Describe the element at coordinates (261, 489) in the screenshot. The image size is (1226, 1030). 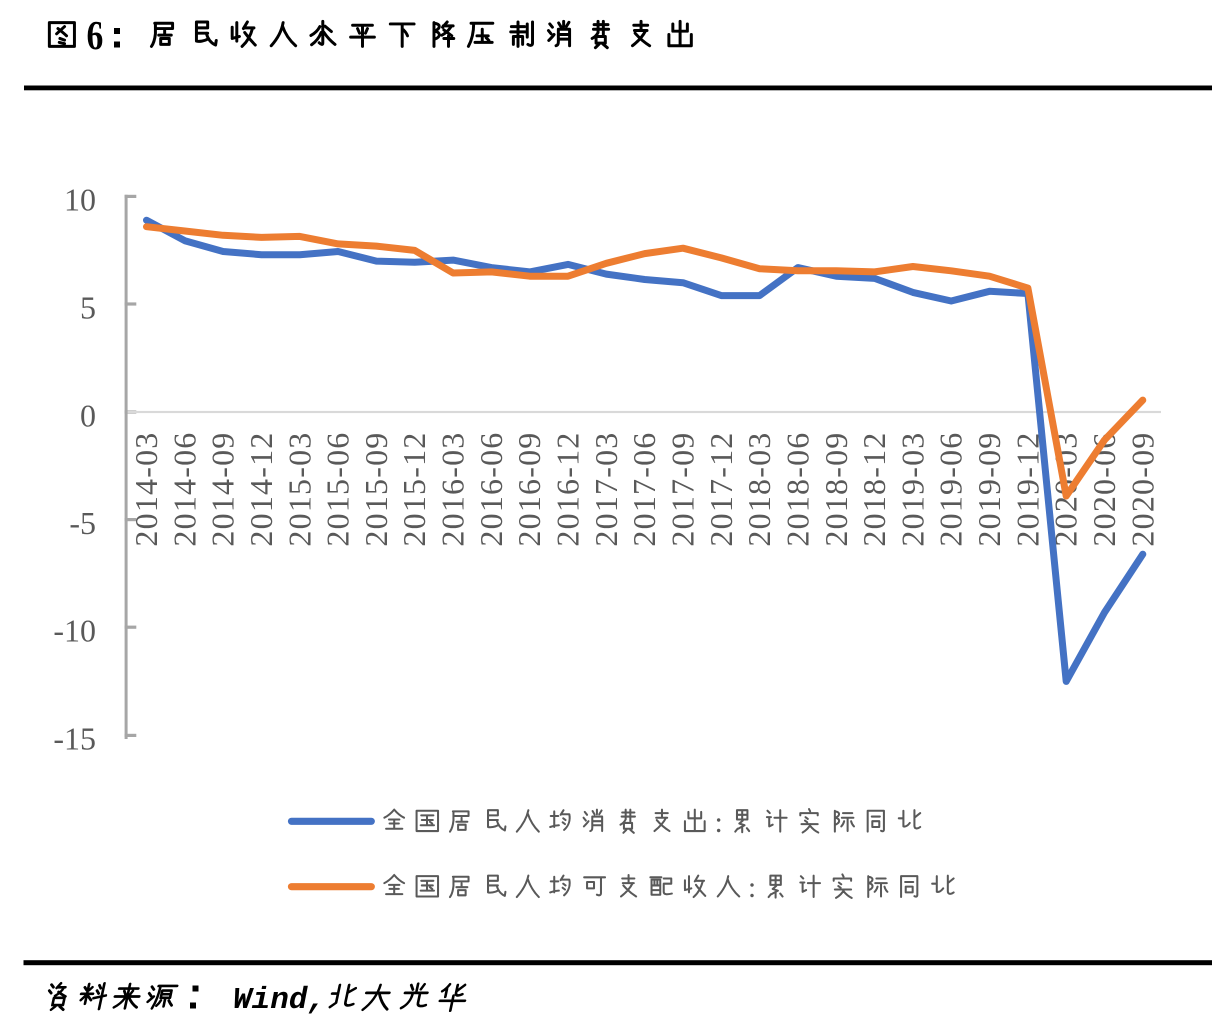
I see `svg-text: 2014-12` at that location.